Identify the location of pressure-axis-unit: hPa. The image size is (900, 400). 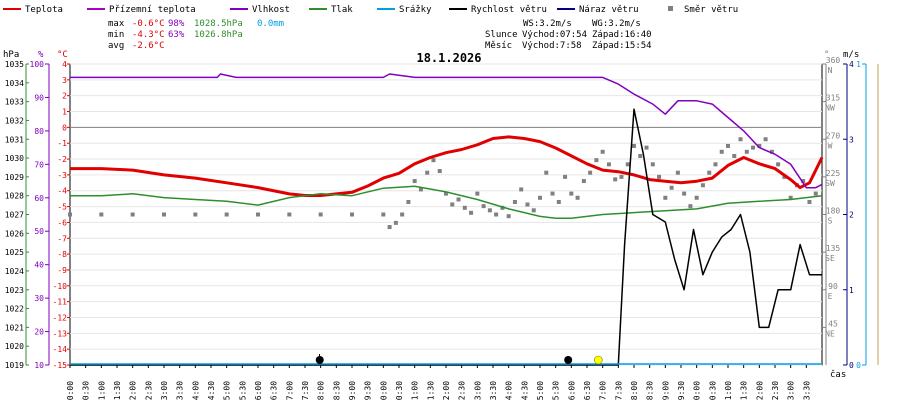
(11, 55).